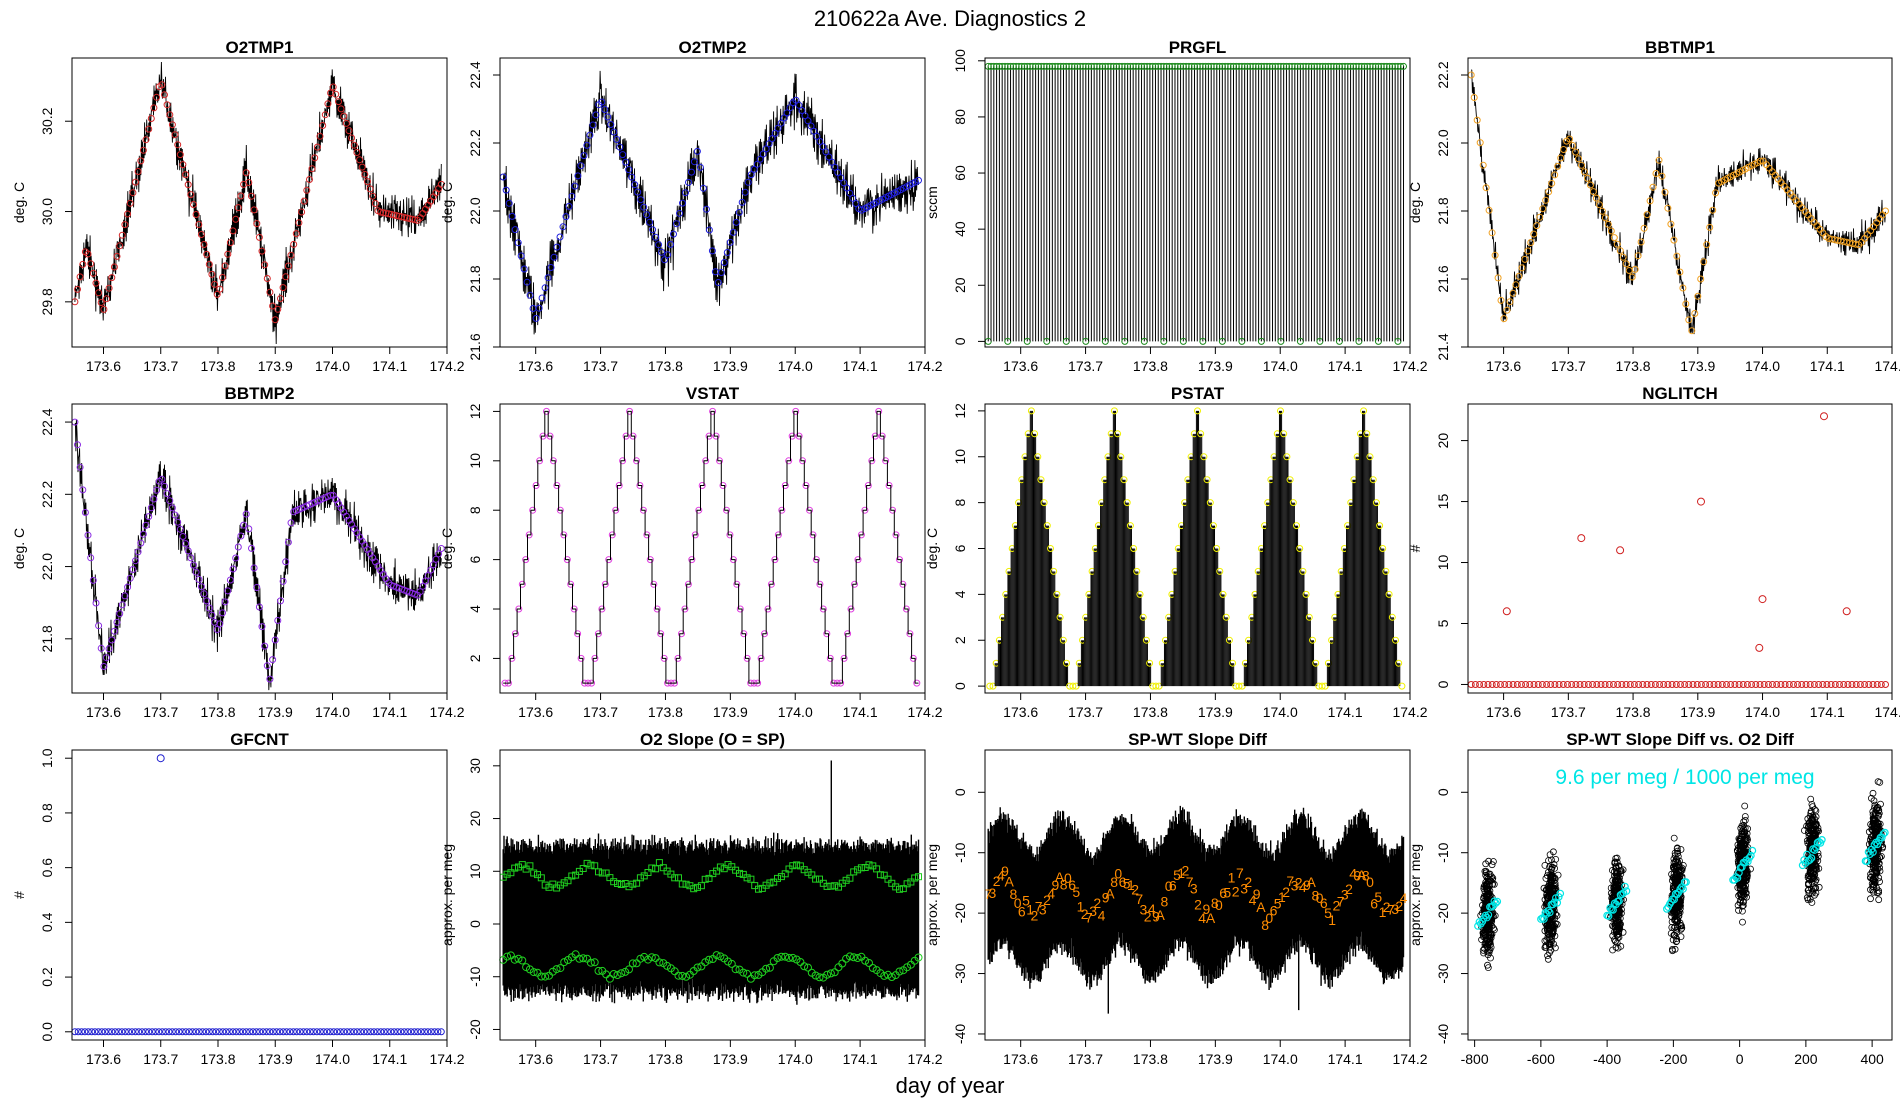  Describe the element at coordinates (47, 977) in the screenshot. I see `y-tick-label: 0.2` at that location.